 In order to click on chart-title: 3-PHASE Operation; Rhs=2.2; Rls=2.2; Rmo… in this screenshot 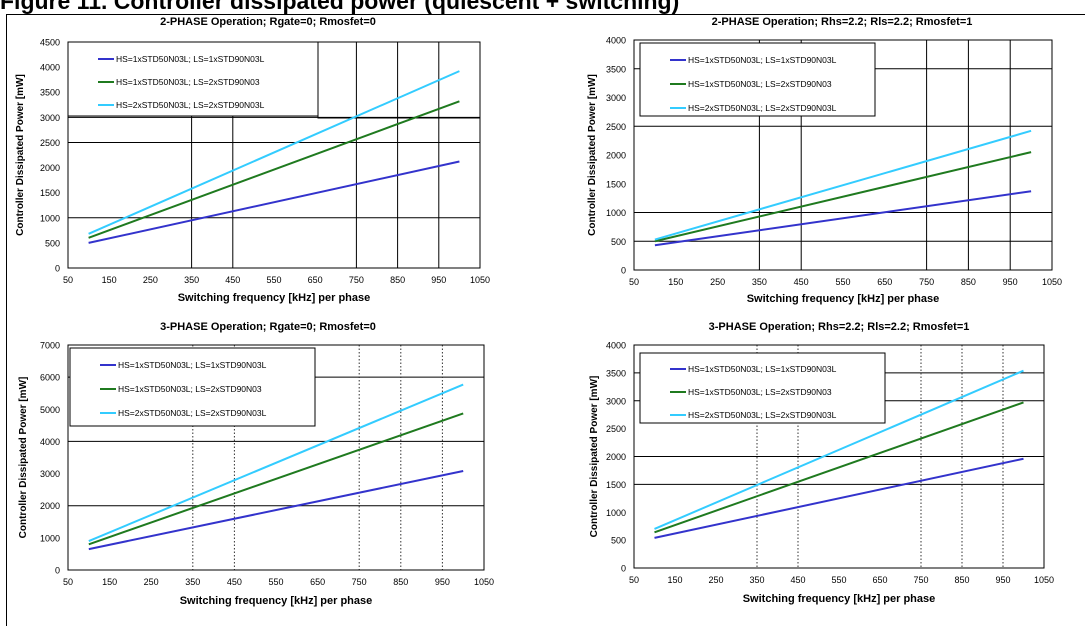, I will do `click(839, 327)`.